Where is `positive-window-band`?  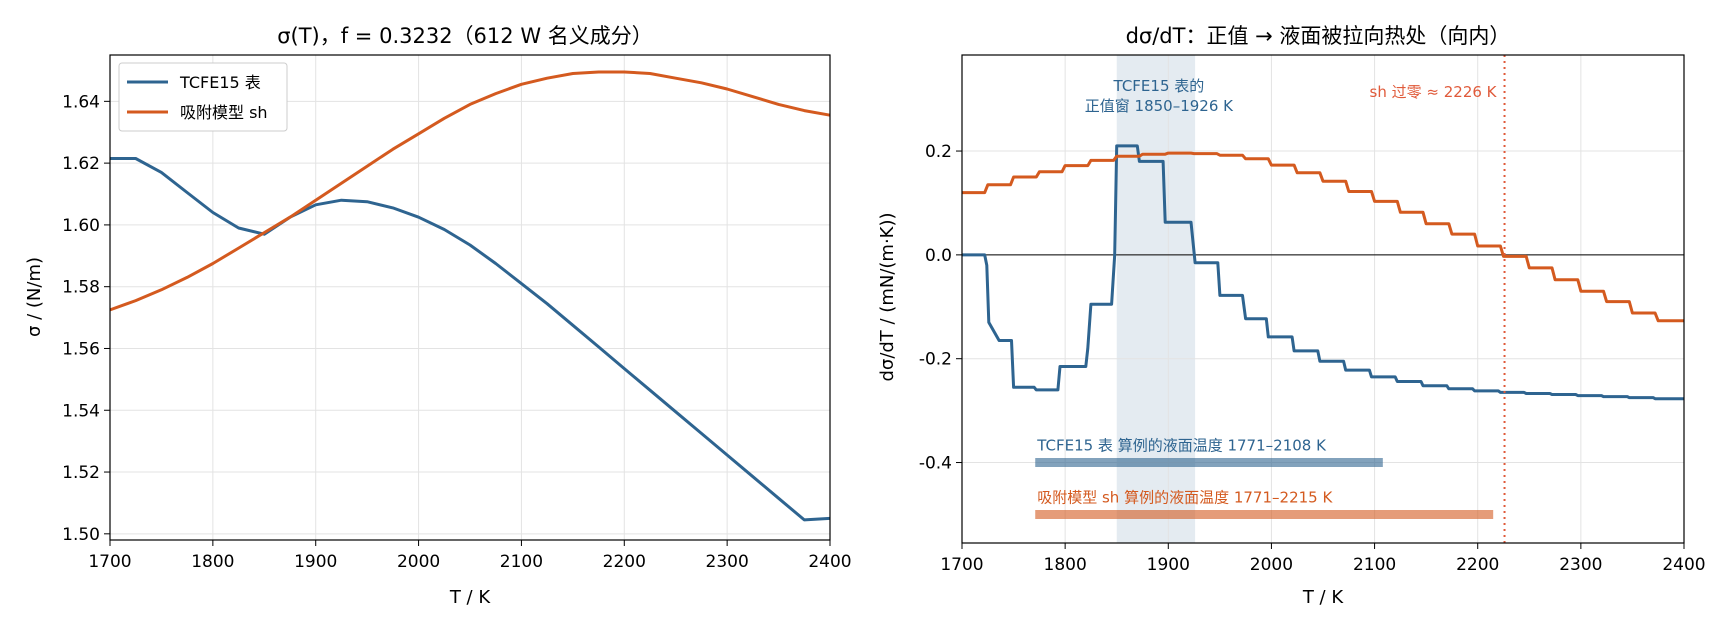 positive-window-band is located at coordinates (1156, 299).